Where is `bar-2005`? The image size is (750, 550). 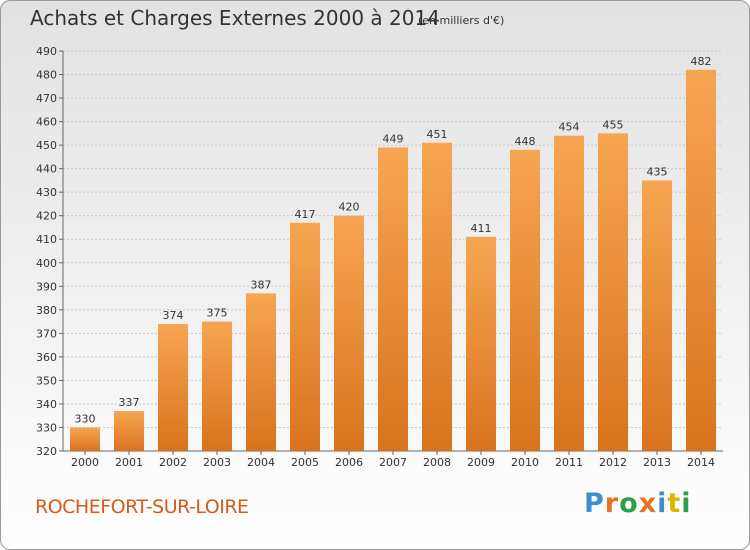
bar-2005 is located at coordinates (305, 336).